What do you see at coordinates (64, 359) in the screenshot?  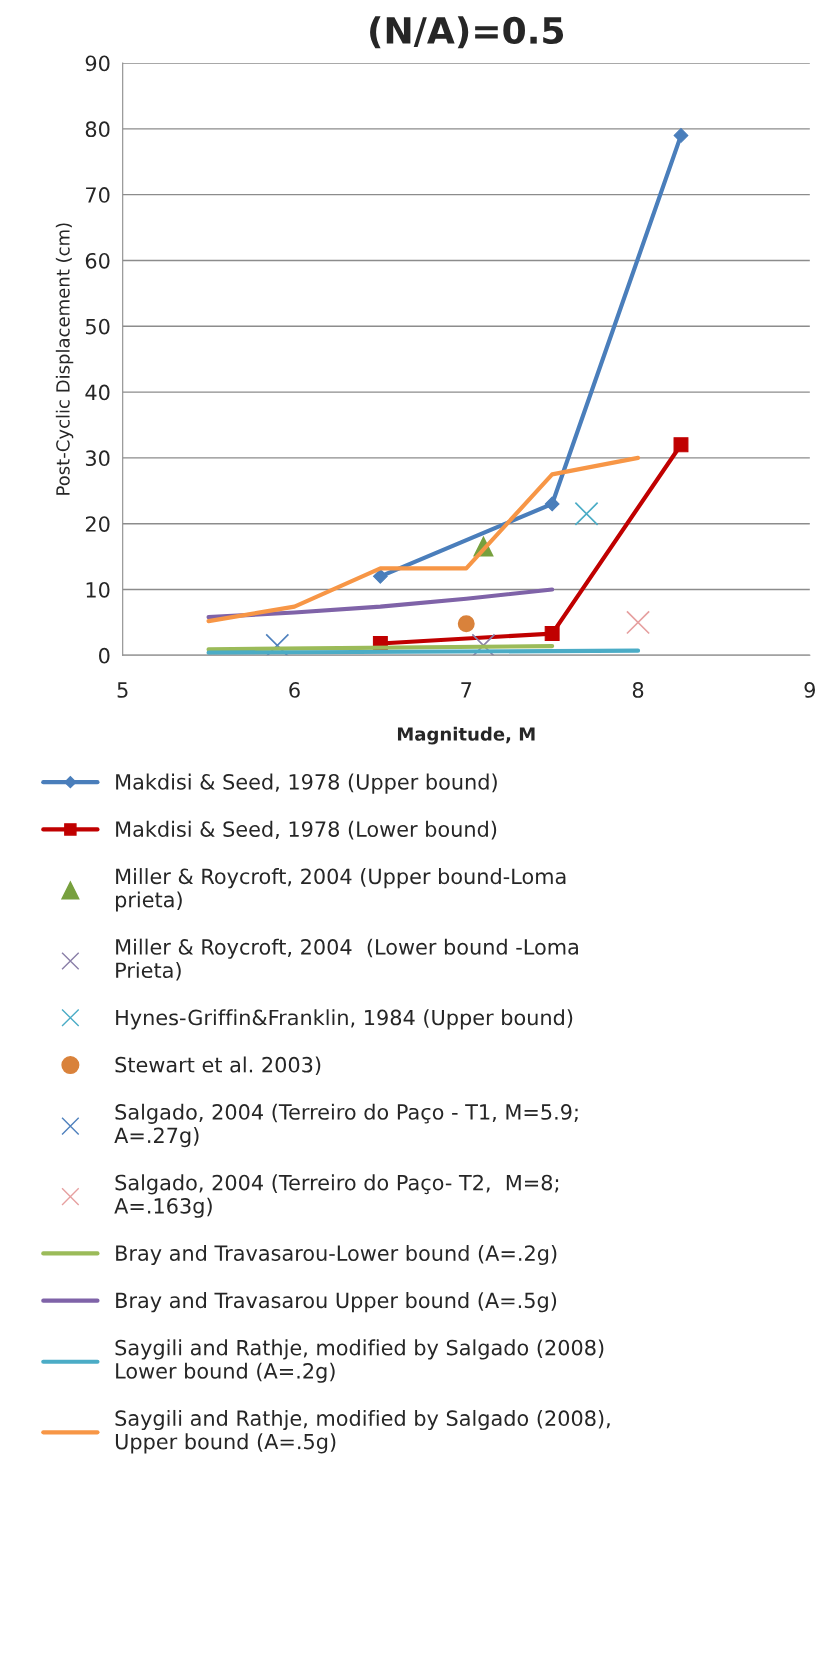 I see `y-axis-title: Post-Cyclic Displacement (cm)` at bounding box center [64, 359].